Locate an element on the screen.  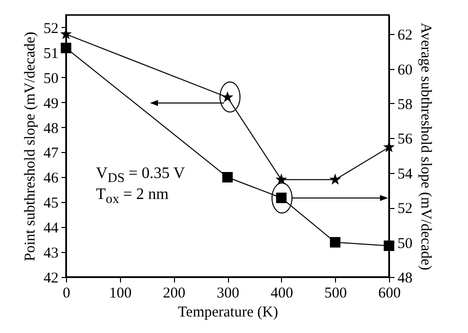
y2-tick-label: 58 is located at coordinates (405, 104).